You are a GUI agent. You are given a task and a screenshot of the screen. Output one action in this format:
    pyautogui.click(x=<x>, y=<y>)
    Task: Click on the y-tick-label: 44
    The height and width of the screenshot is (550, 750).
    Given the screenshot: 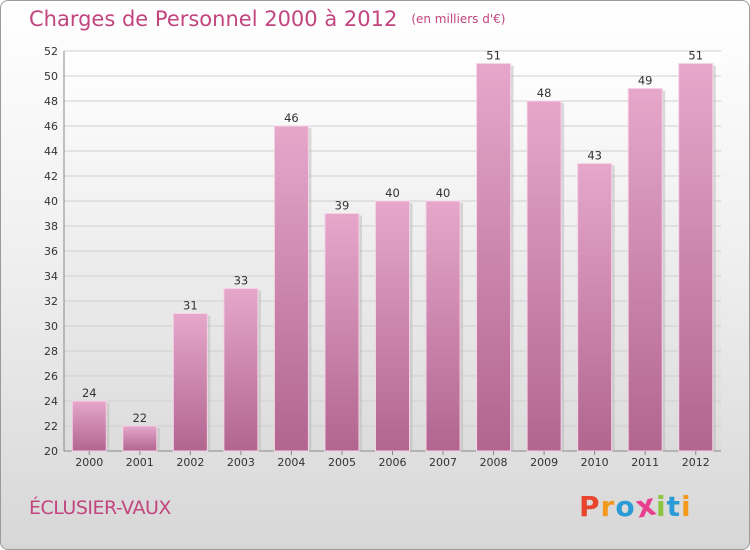 What is the action you would take?
    pyautogui.click(x=51, y=151)
    